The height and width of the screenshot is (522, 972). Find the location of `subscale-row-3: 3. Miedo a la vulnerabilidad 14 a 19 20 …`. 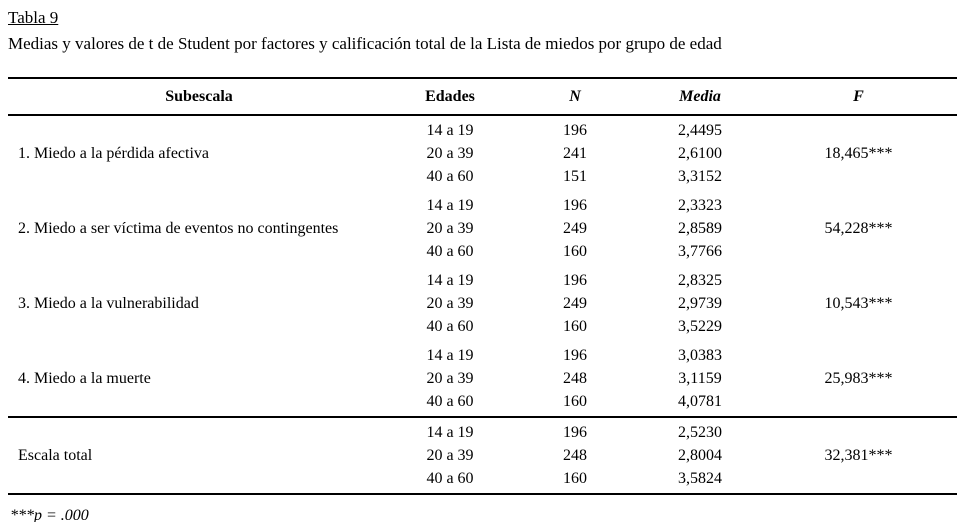

subscale-row-3: 3. Miedo a la vulnerabilidad 14 a 19 20 … is located at coordinates (482, 303).